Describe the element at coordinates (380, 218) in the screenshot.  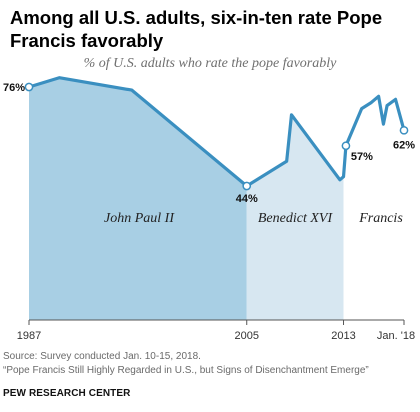
I see `era-label: Francis` at that location.